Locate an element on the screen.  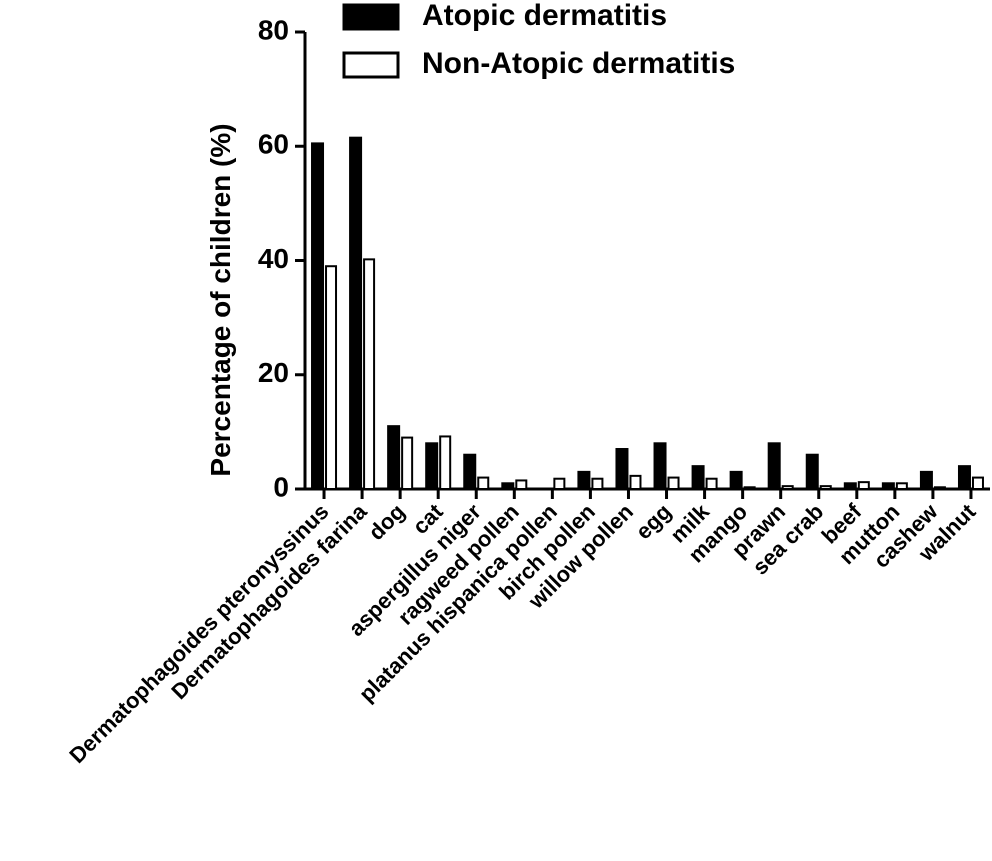
y-tick-label: 20 is located at coordinates (273, 372).